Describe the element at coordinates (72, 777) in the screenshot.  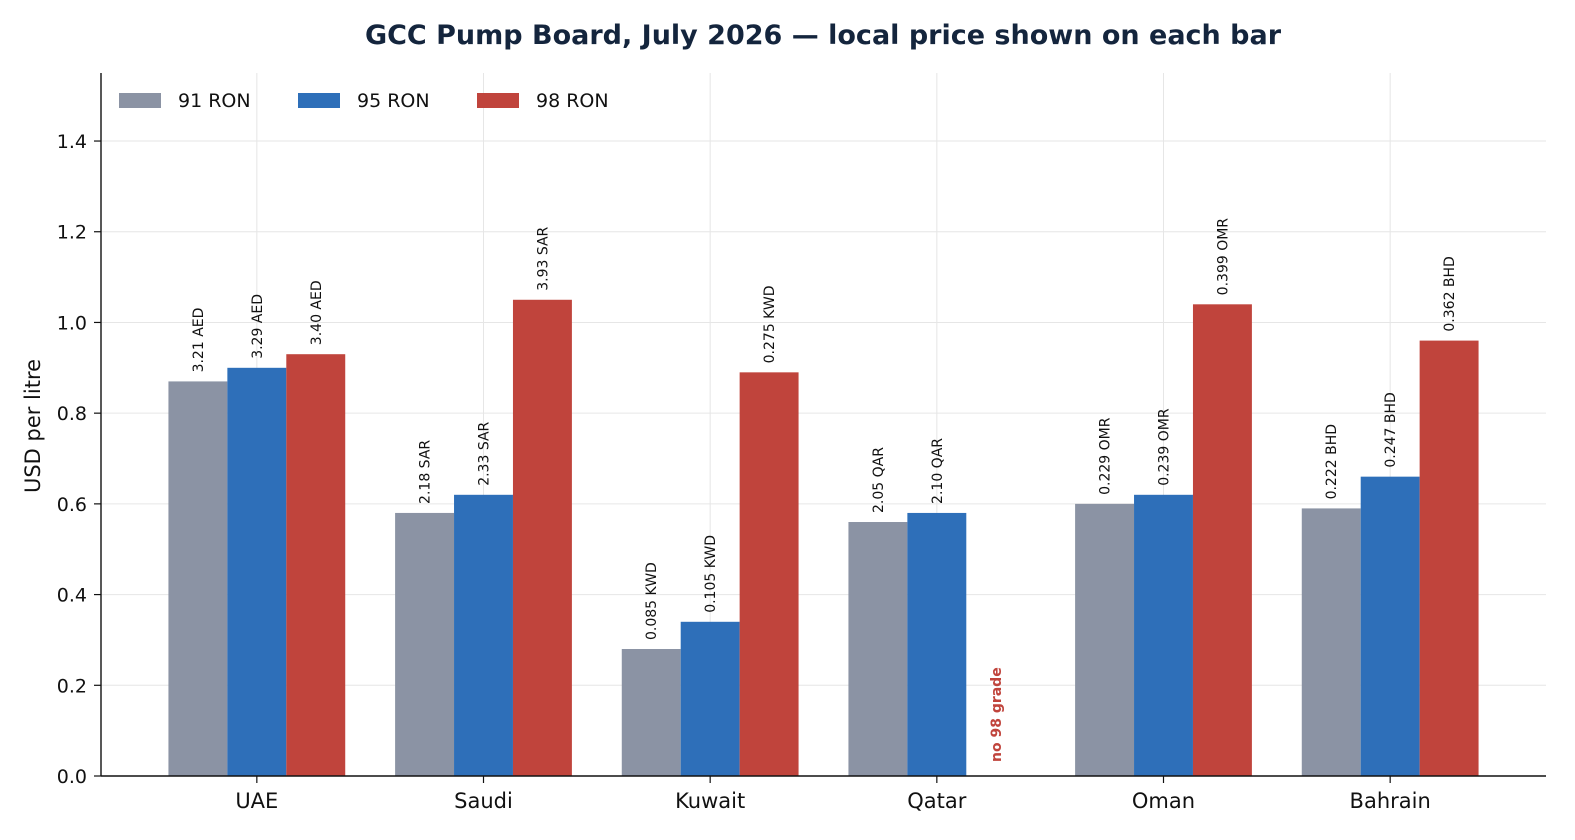
I see `y-tick-label: 0.0` at that location.